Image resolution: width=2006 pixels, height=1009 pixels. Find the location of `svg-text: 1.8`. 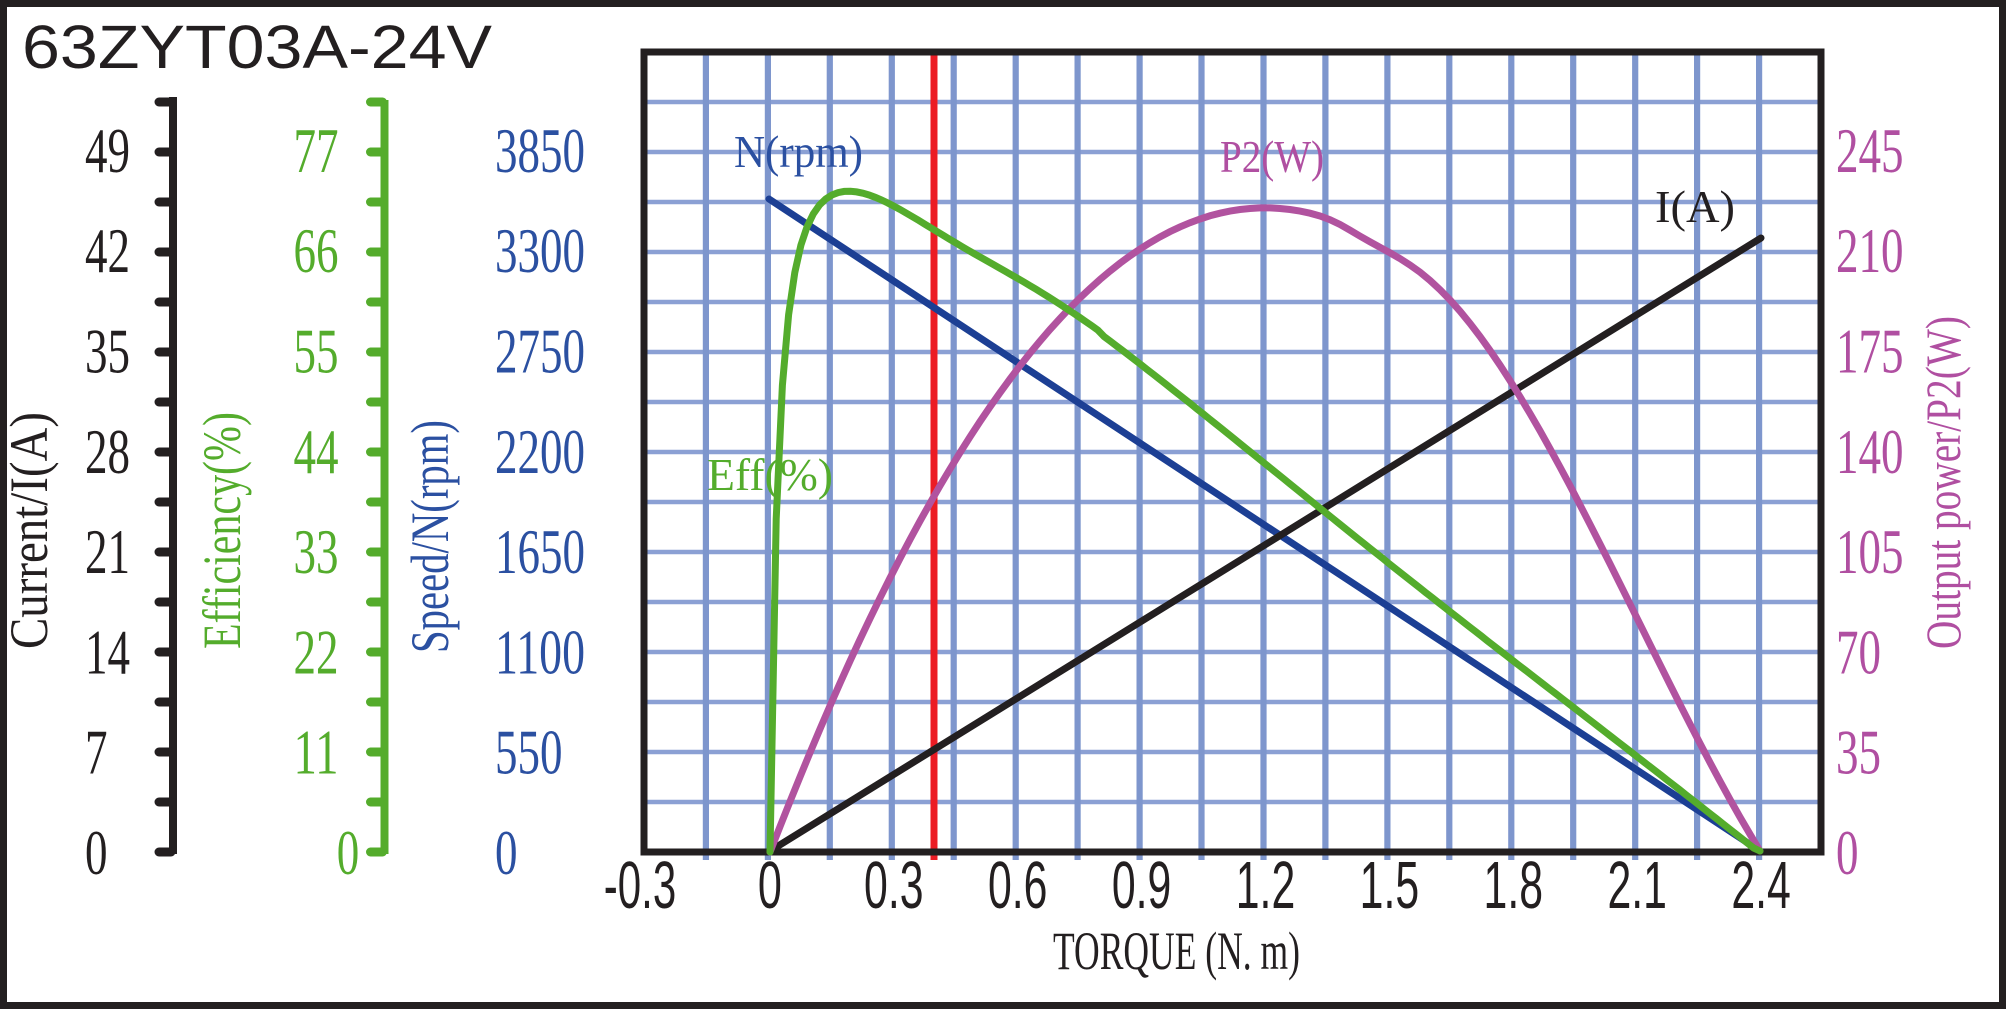

svg-text: 1.8 is located at coordinates (1514, 885).